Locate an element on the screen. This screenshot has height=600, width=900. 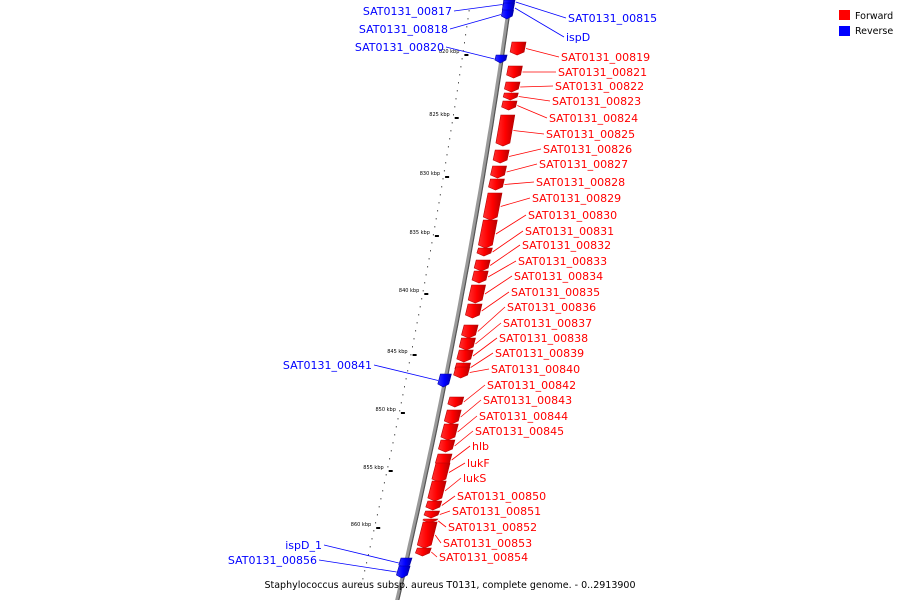
backbone-line is located at coordinates (454, 300).